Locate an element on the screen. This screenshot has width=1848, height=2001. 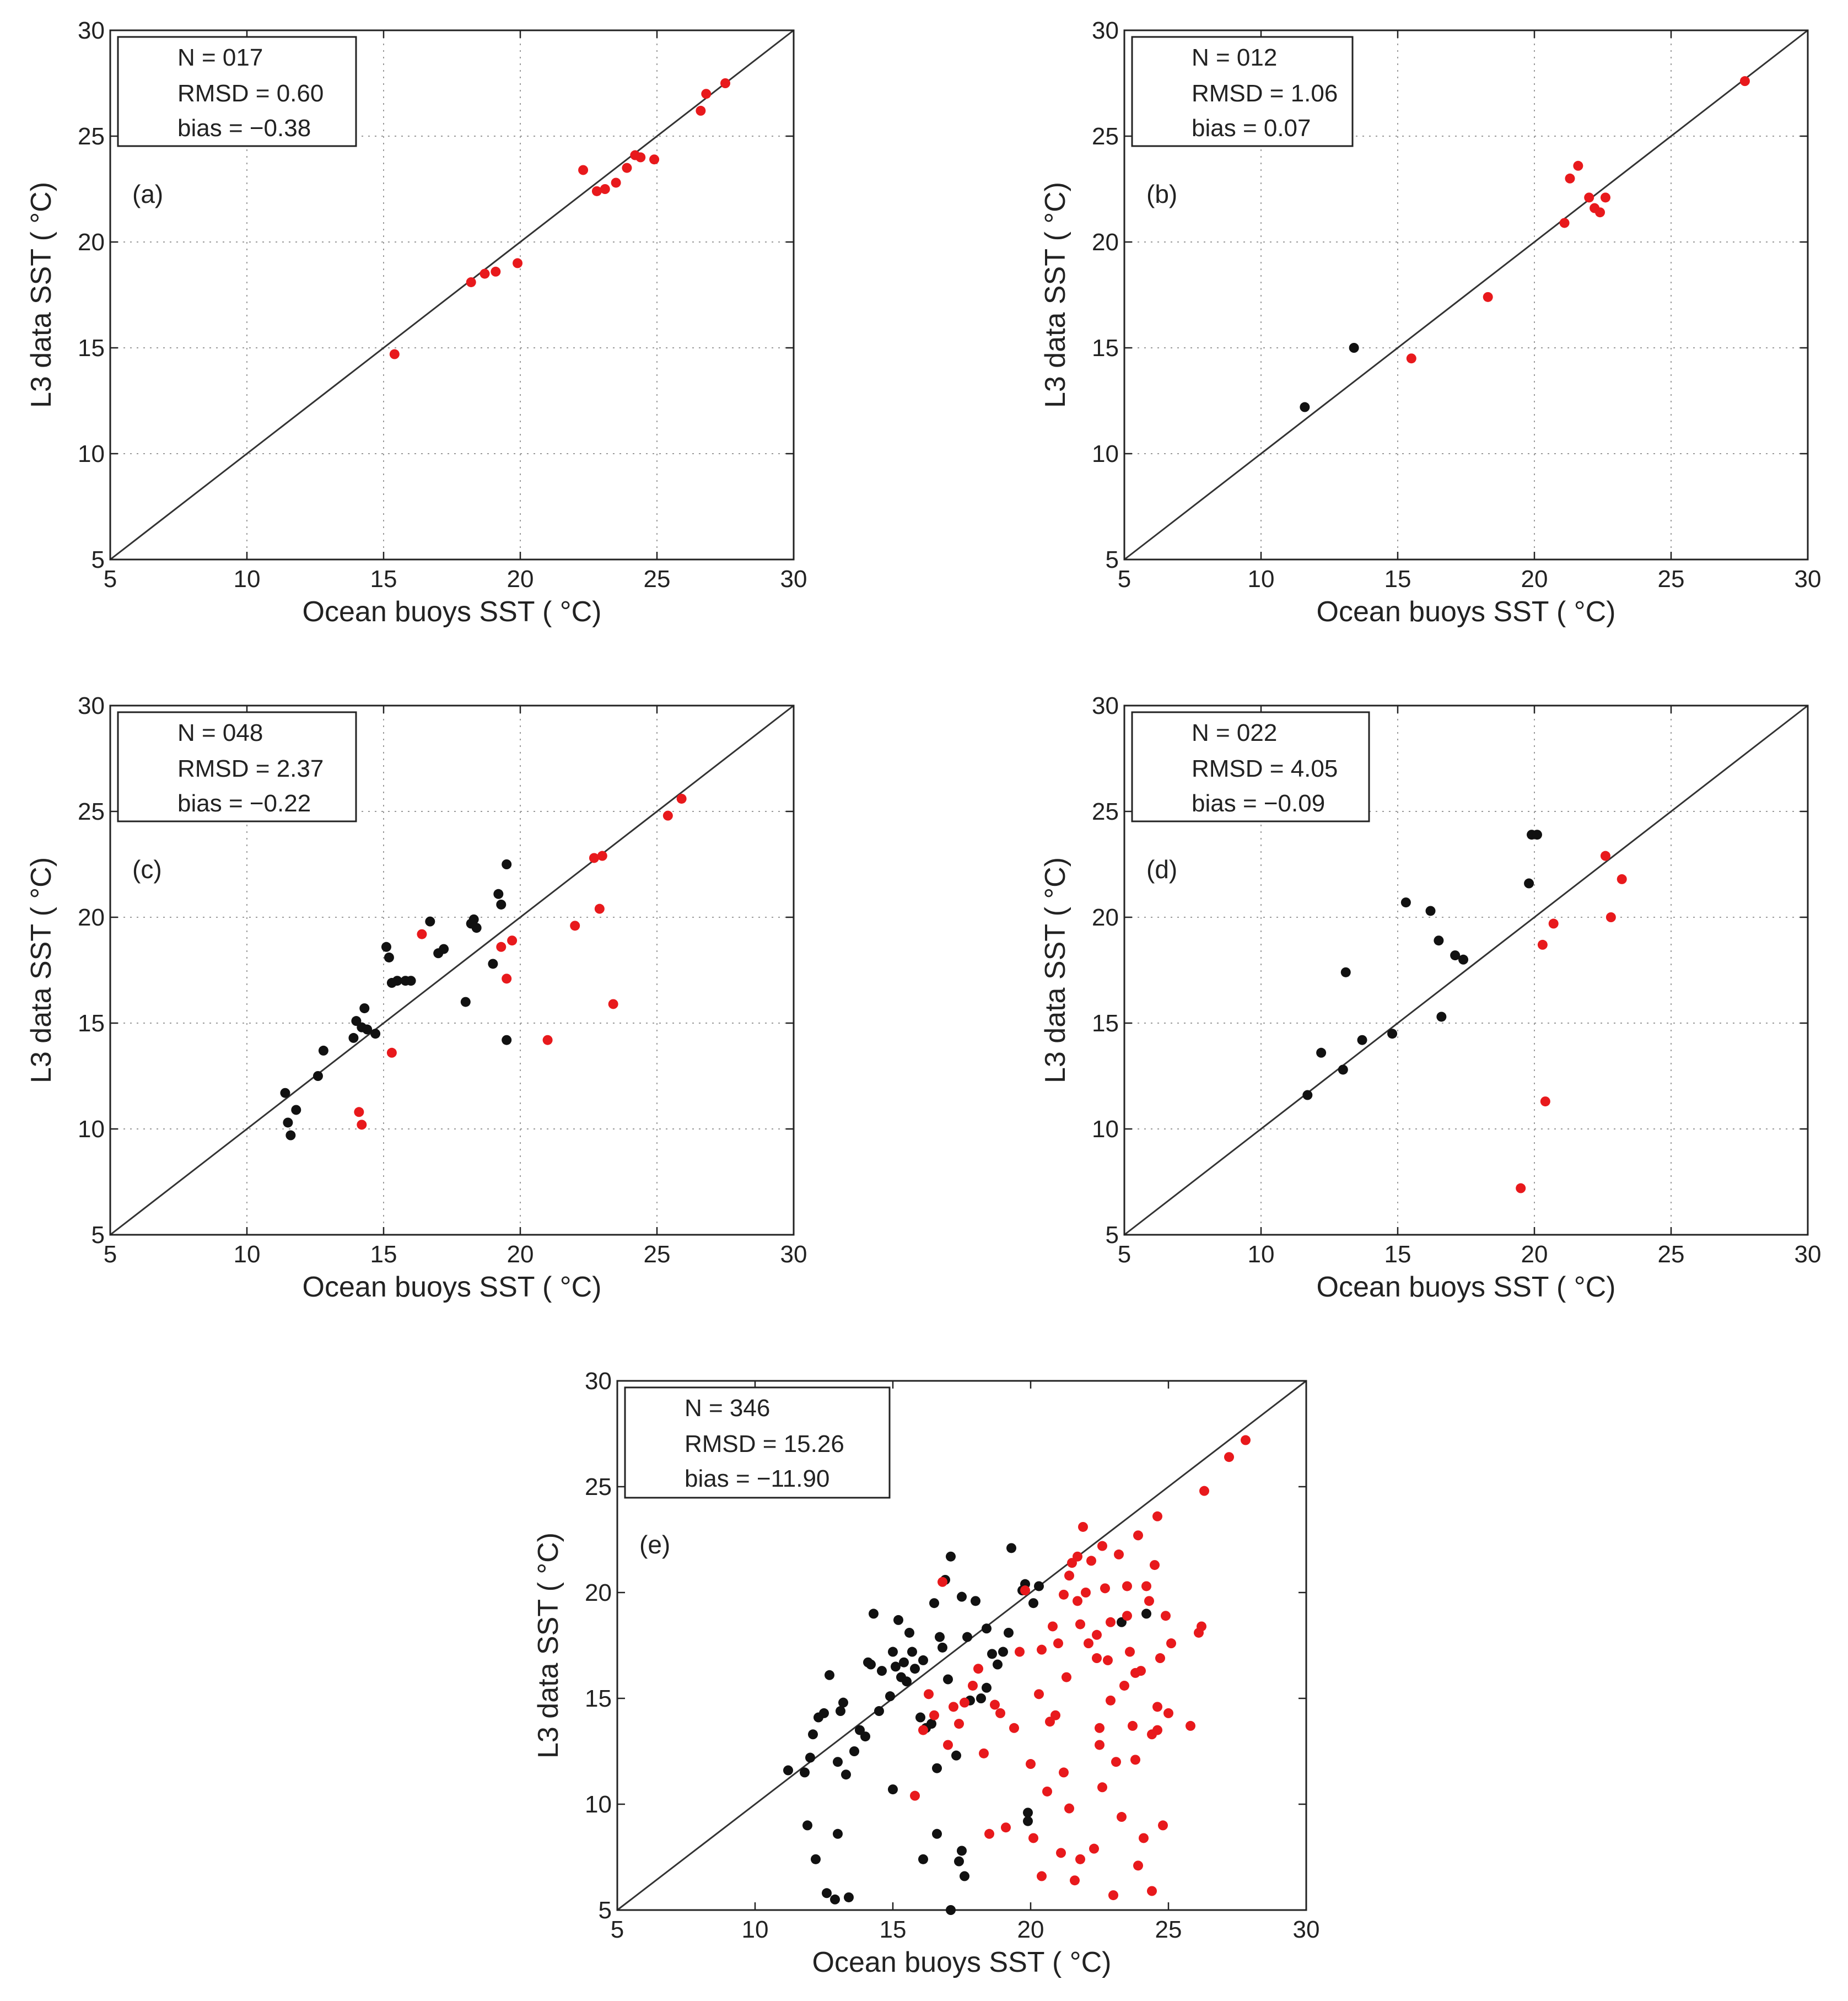
y-tick-label: 25 is located at coordinates (1105, 136).